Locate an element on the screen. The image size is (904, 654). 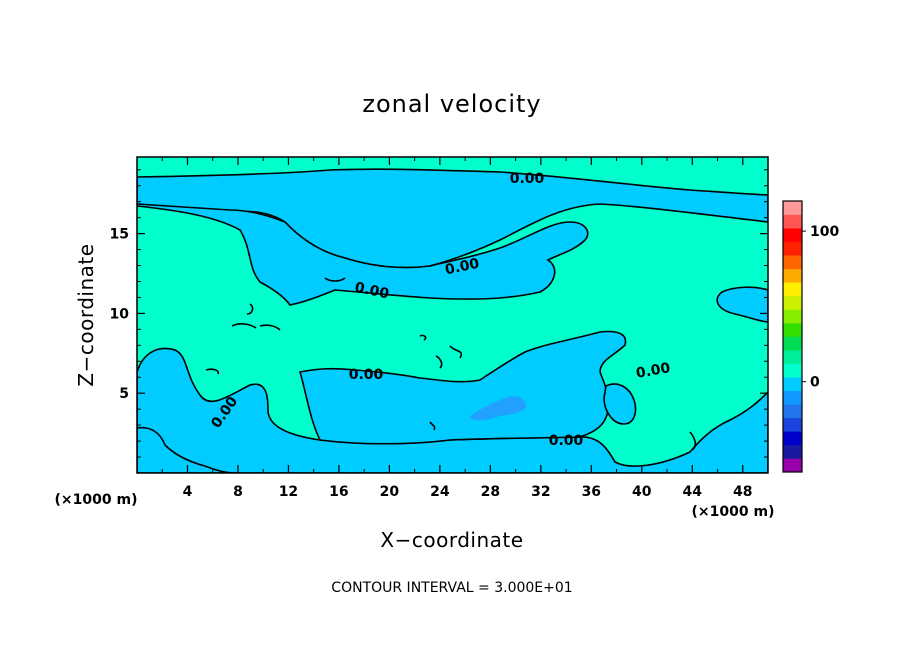
x-unit-label: (×1000 m) is located at coordinates (96, 500).